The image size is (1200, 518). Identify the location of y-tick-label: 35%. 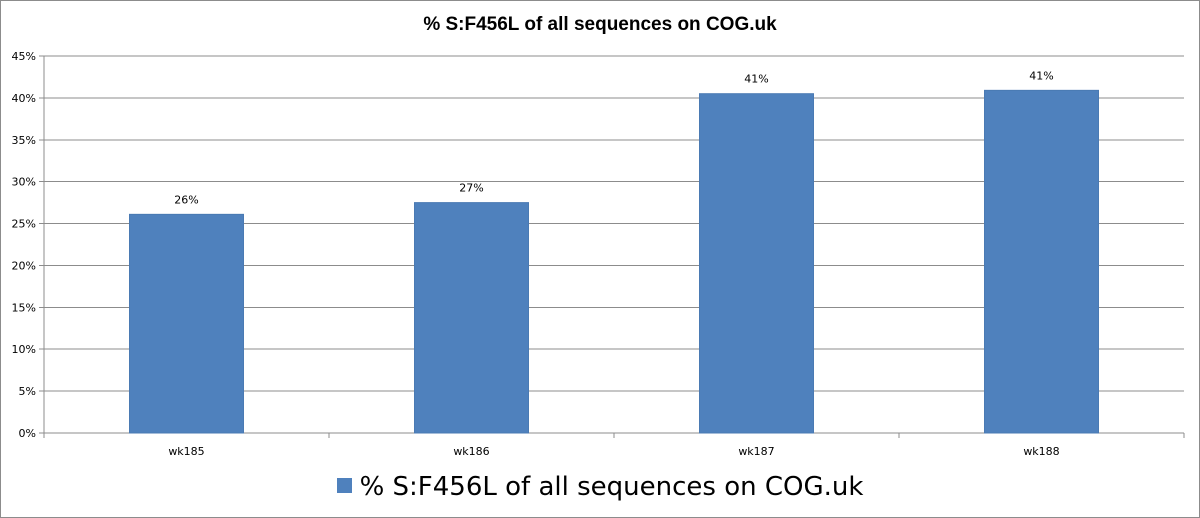
(24, 140).